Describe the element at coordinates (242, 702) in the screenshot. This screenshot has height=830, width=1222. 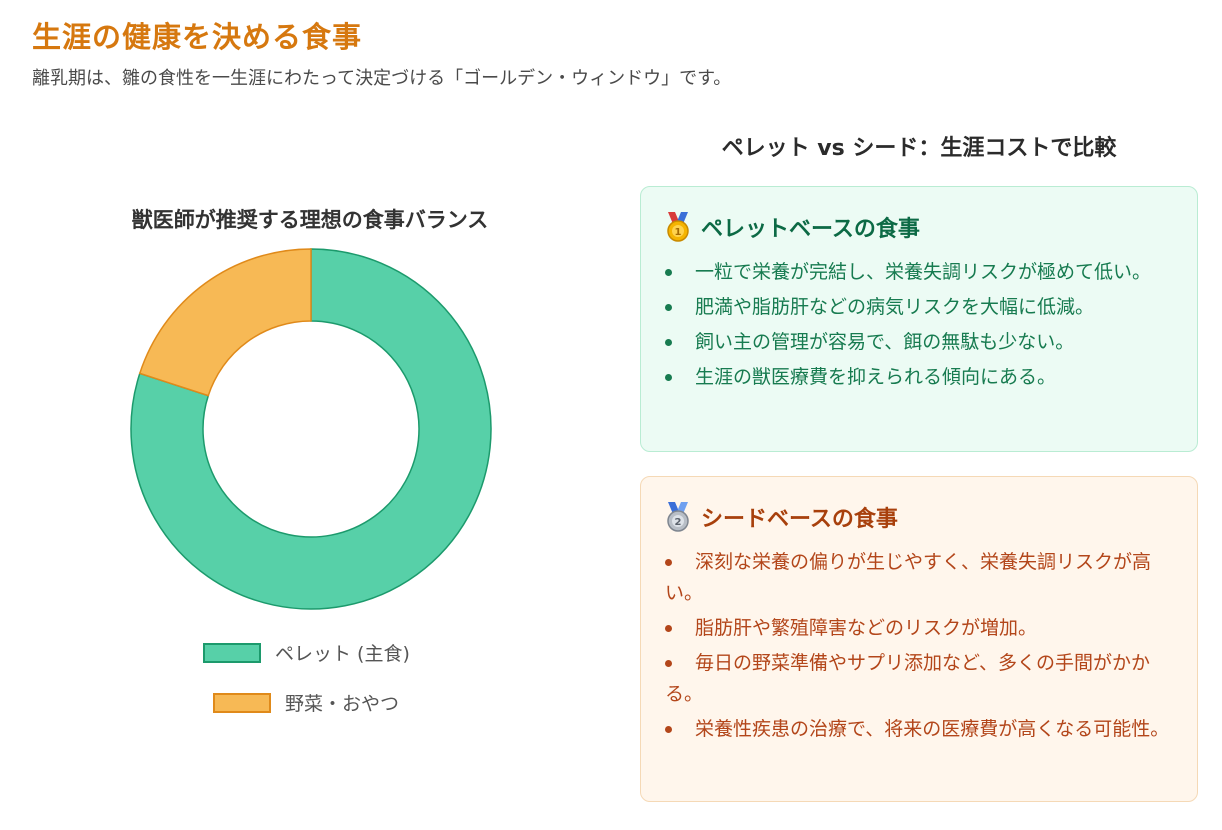
I see `legend-swatch-vegetables` at that location.